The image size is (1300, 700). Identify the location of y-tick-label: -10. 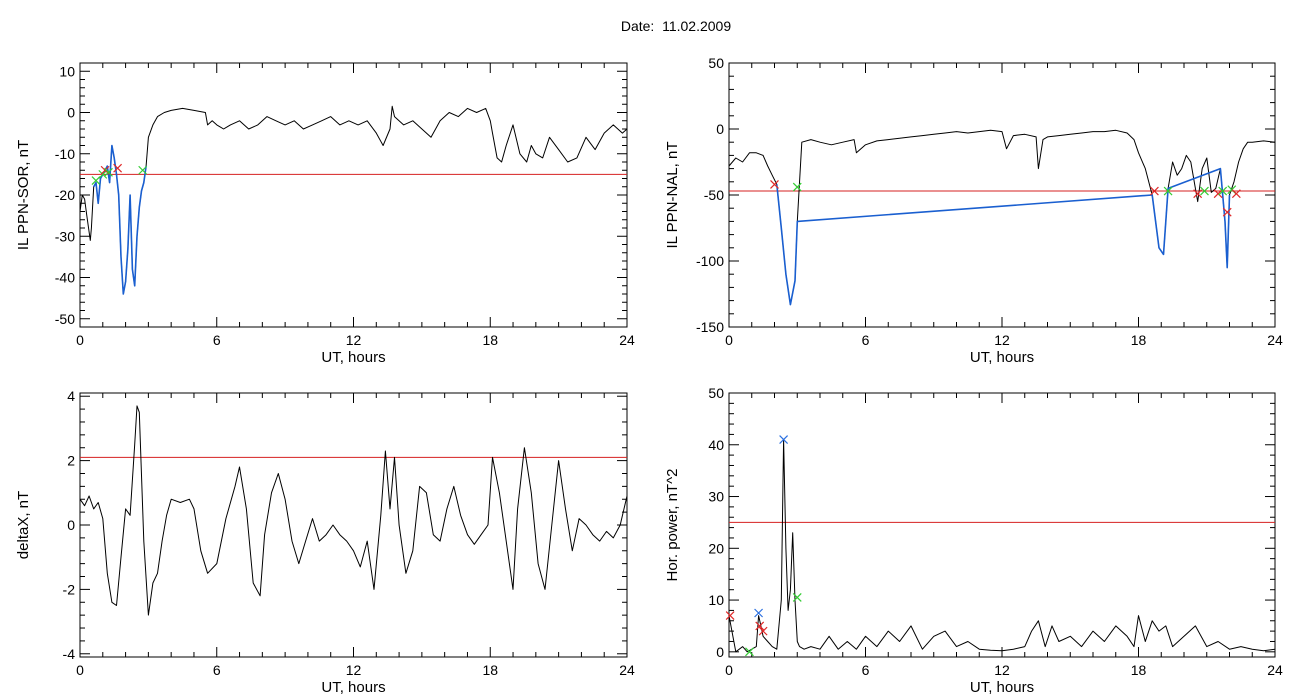
(65, 154).